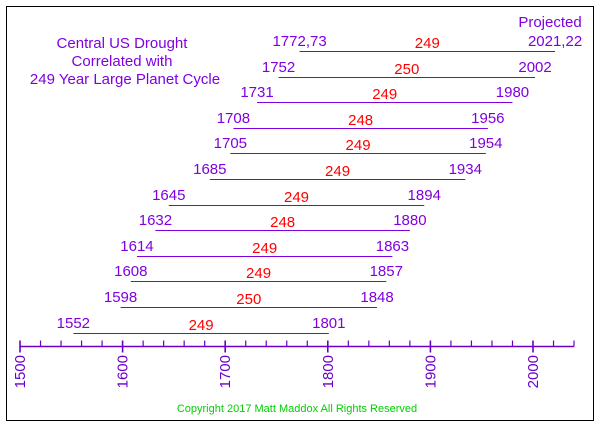 The height and width of the screenshot is (433, 600). What do you see at coordinates (225, 371) in the screenshot?
I see `axis-tick-label: 1700` at bounding box center [225, 371].